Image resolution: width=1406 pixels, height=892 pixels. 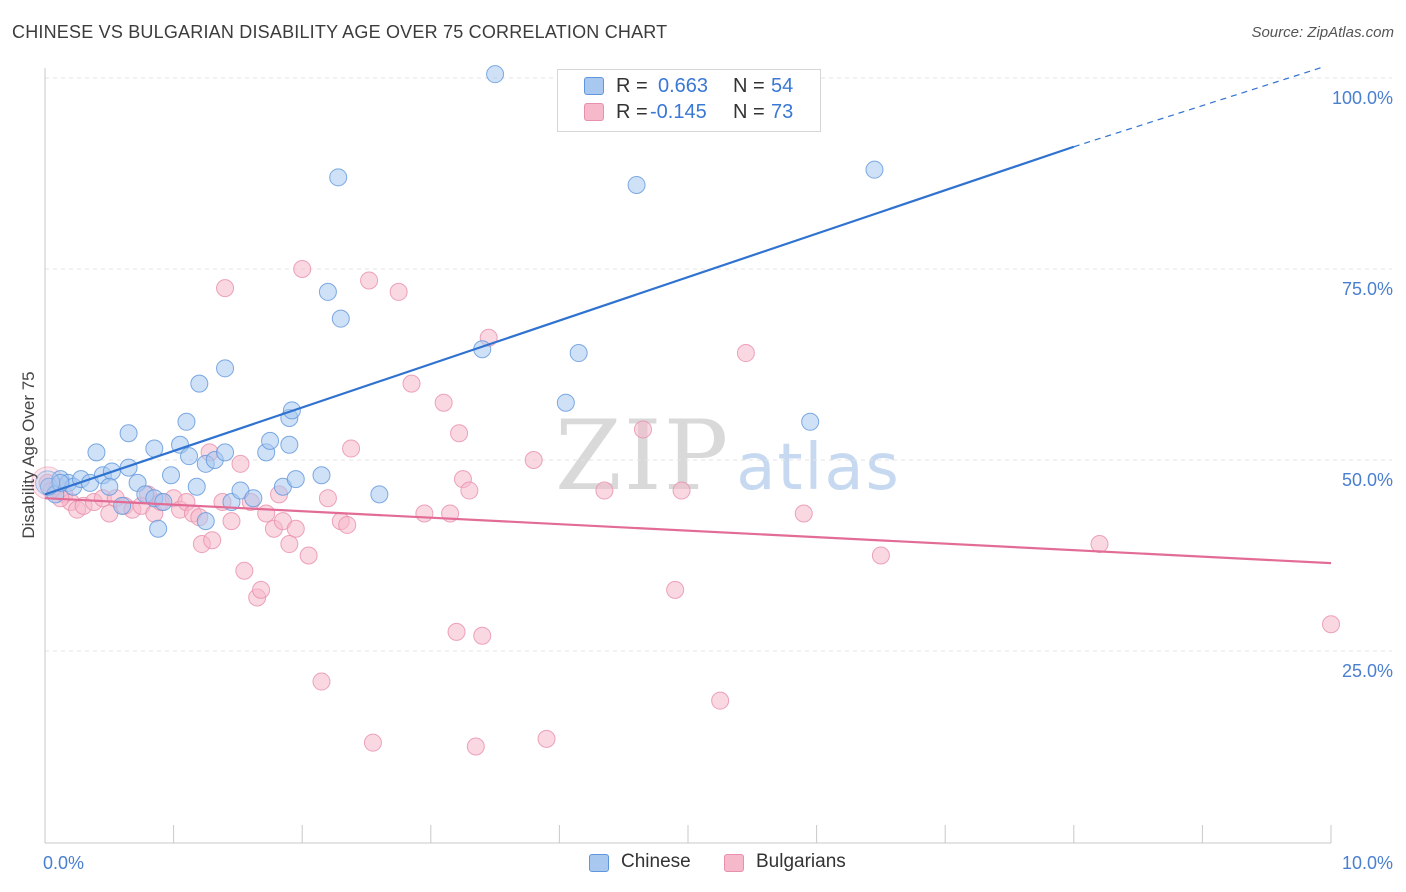 I want to click on watermark-atlas: atlas, so click(x=818, y=468).